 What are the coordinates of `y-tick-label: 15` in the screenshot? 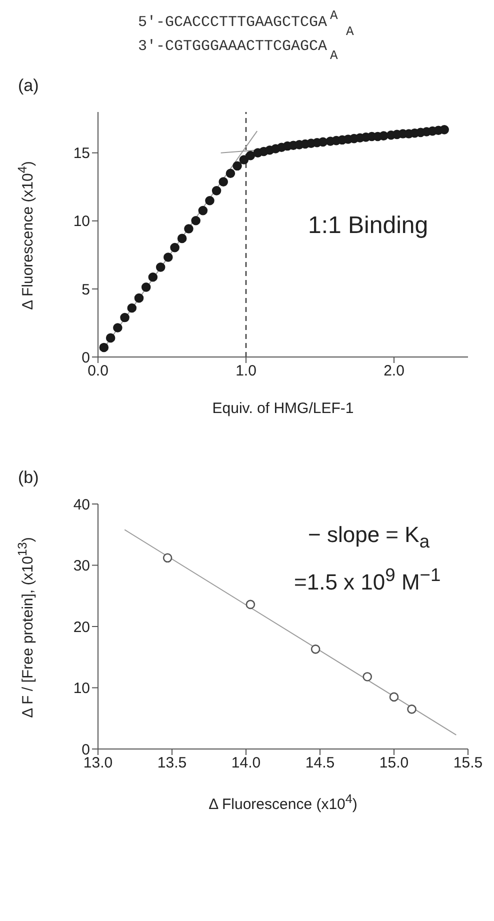 It's located at (81, 153).